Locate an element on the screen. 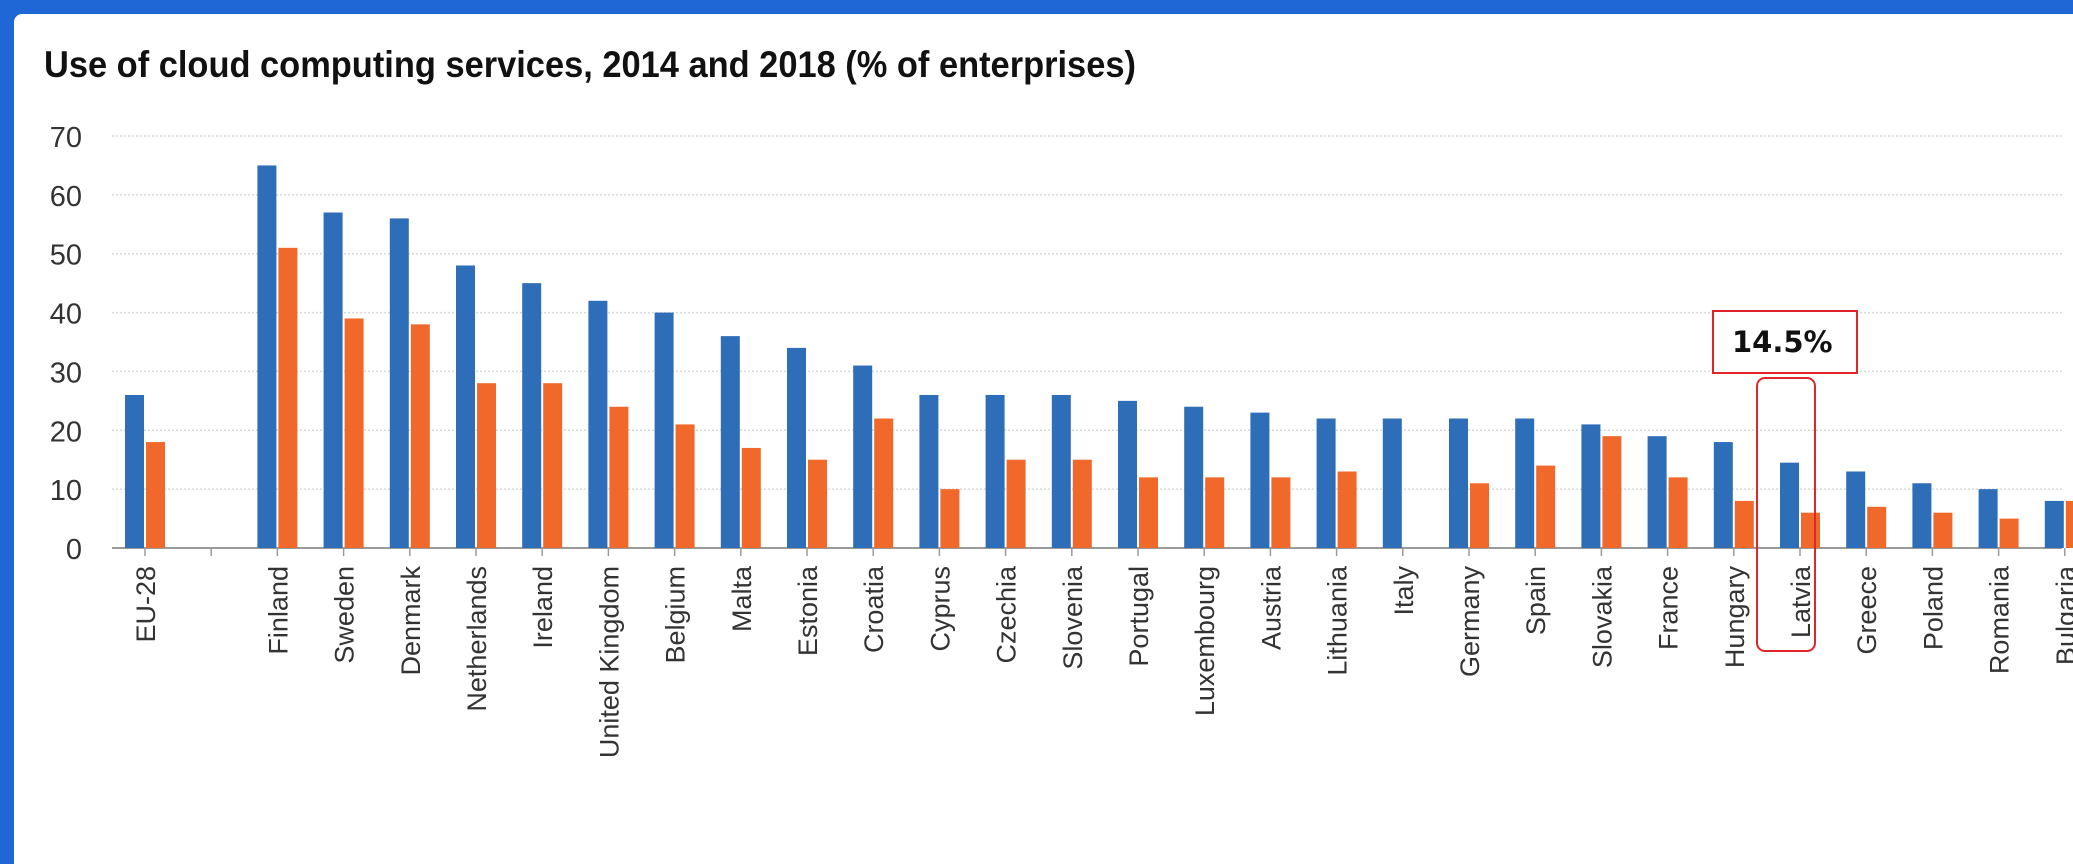 The width and height of the screenshot is (2073, 864). x-category-label: Hungary is located at coordinates (1735, 617).